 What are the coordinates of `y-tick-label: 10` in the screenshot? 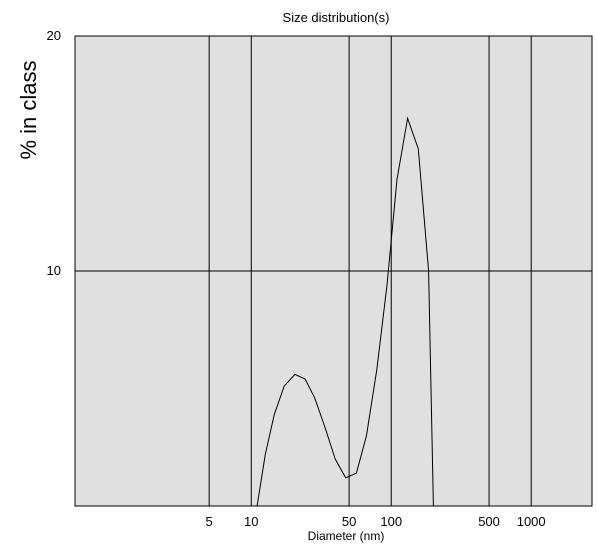 It's located at (54, 270).